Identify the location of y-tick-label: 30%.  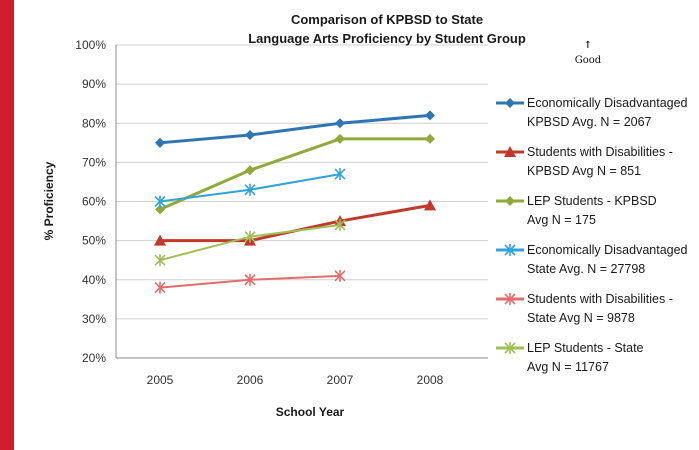
(94, 319).